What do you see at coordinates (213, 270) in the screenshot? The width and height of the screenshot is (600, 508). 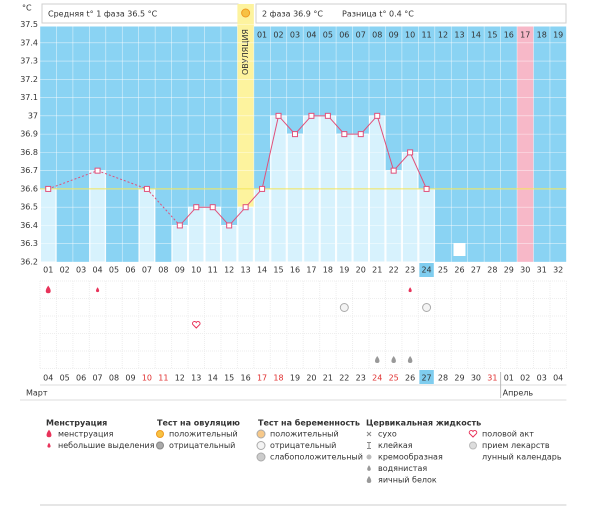 I see `x-tick-label: 11` at bounding box center [213, 270].